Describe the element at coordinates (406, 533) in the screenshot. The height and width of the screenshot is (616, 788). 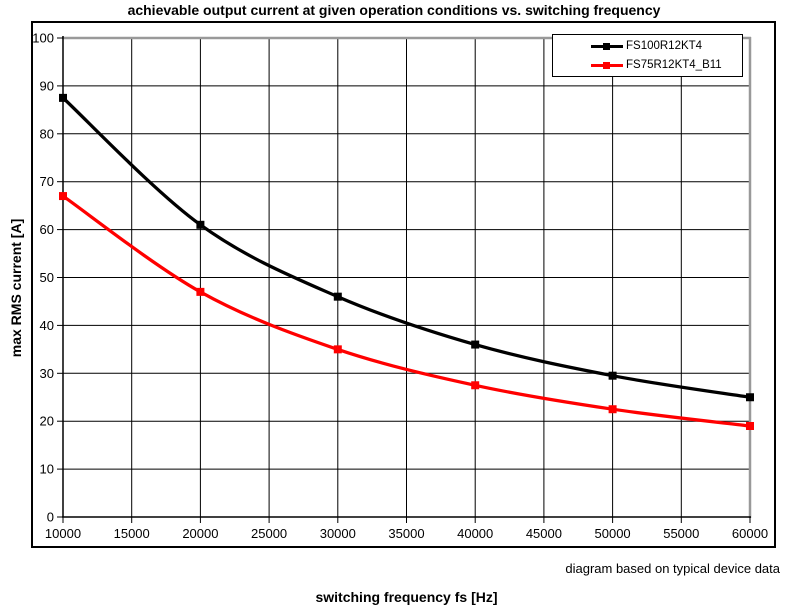
I see `x-tick-label: 35000` at that location.